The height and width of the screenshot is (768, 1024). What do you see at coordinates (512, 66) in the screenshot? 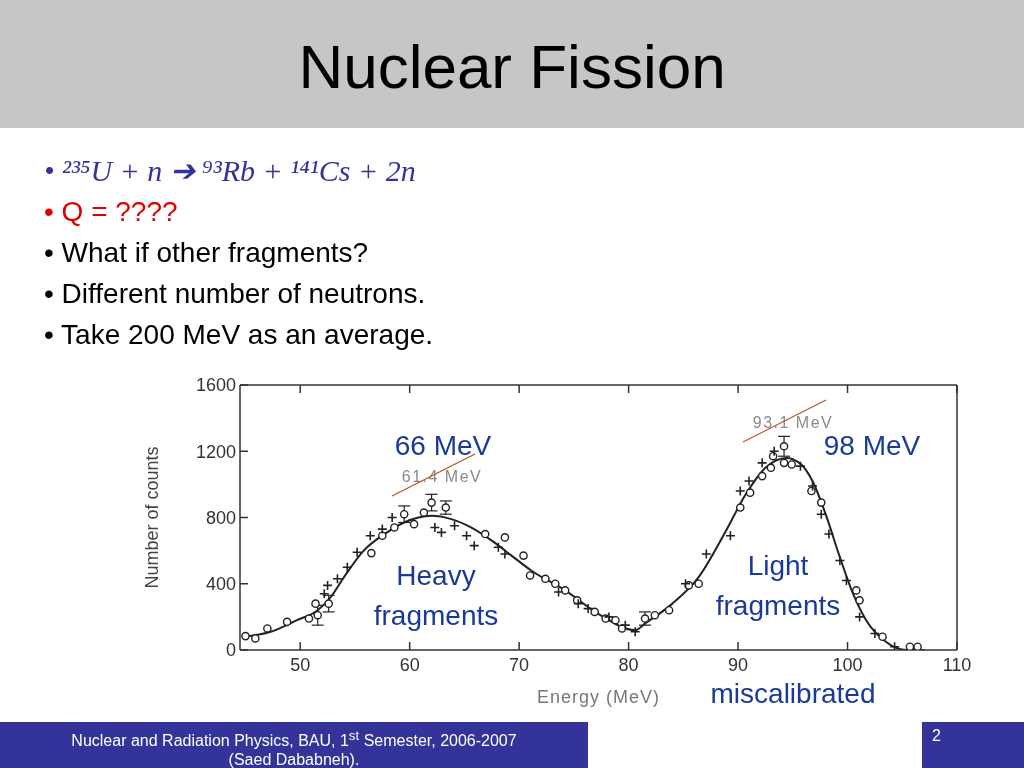
I see `chart-title: Nuclear Fission` at bounding box center [512, 66].